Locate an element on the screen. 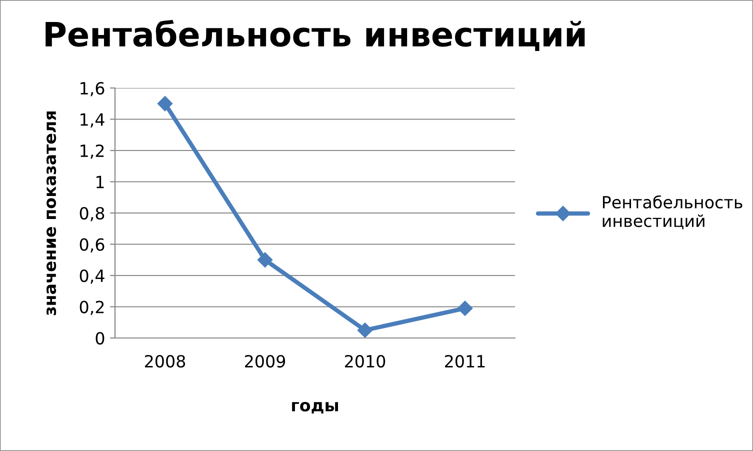 The height and width of the screenshot is (451, 753). x-tick-label: 2011 is located at coordinates (465, 361).